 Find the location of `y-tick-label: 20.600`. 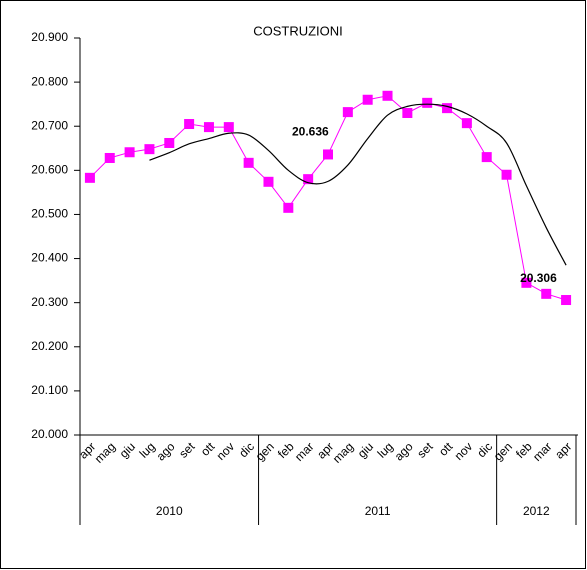

y-tick-label: 20.600 is located at coordinates (49, 170).